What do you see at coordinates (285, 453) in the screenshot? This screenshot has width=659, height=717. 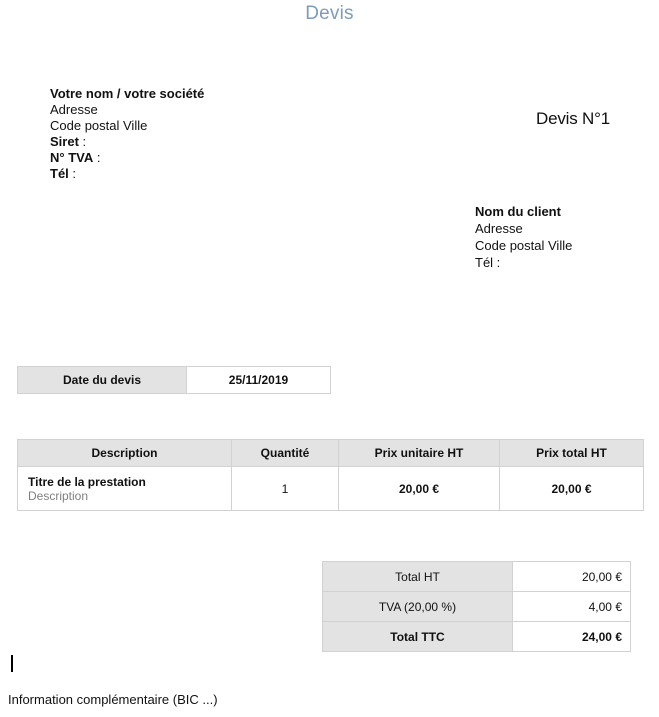 I see `header-quantity: Quantité` at bounding box center [285, 453].